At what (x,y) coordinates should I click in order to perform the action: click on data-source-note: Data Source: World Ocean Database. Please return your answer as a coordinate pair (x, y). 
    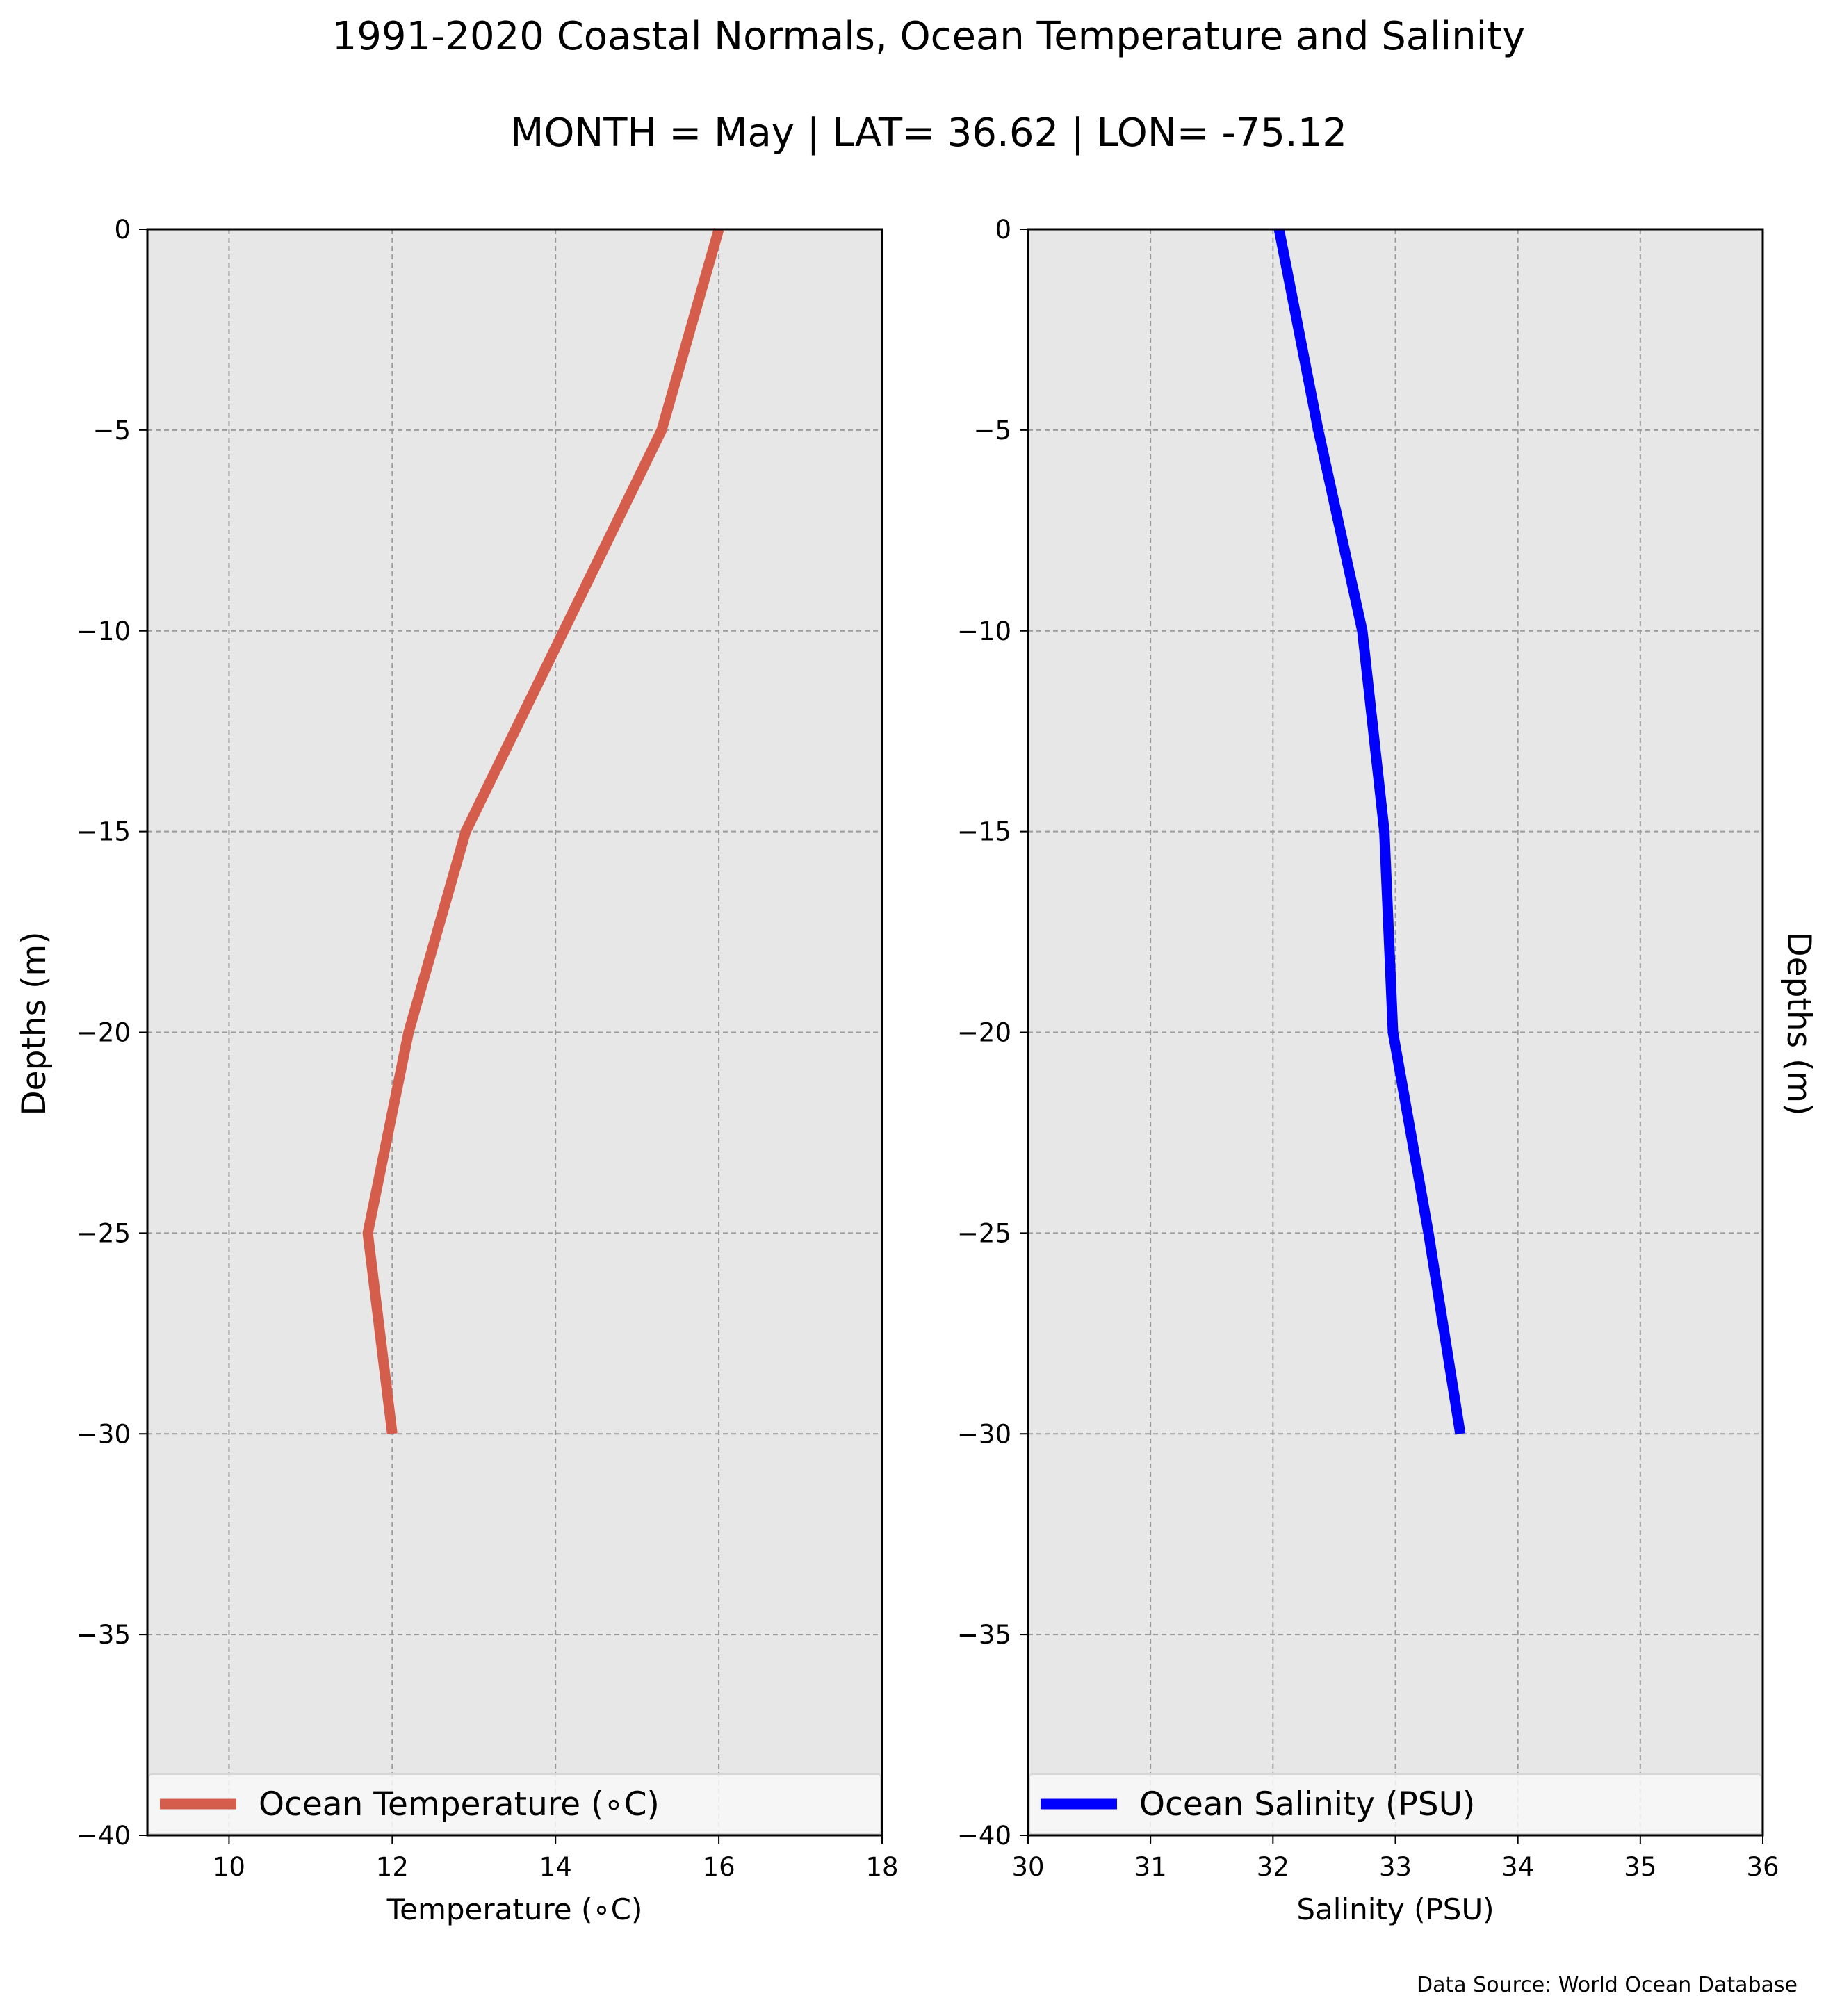
    Looking at the image, I should click on (1608, 1985).